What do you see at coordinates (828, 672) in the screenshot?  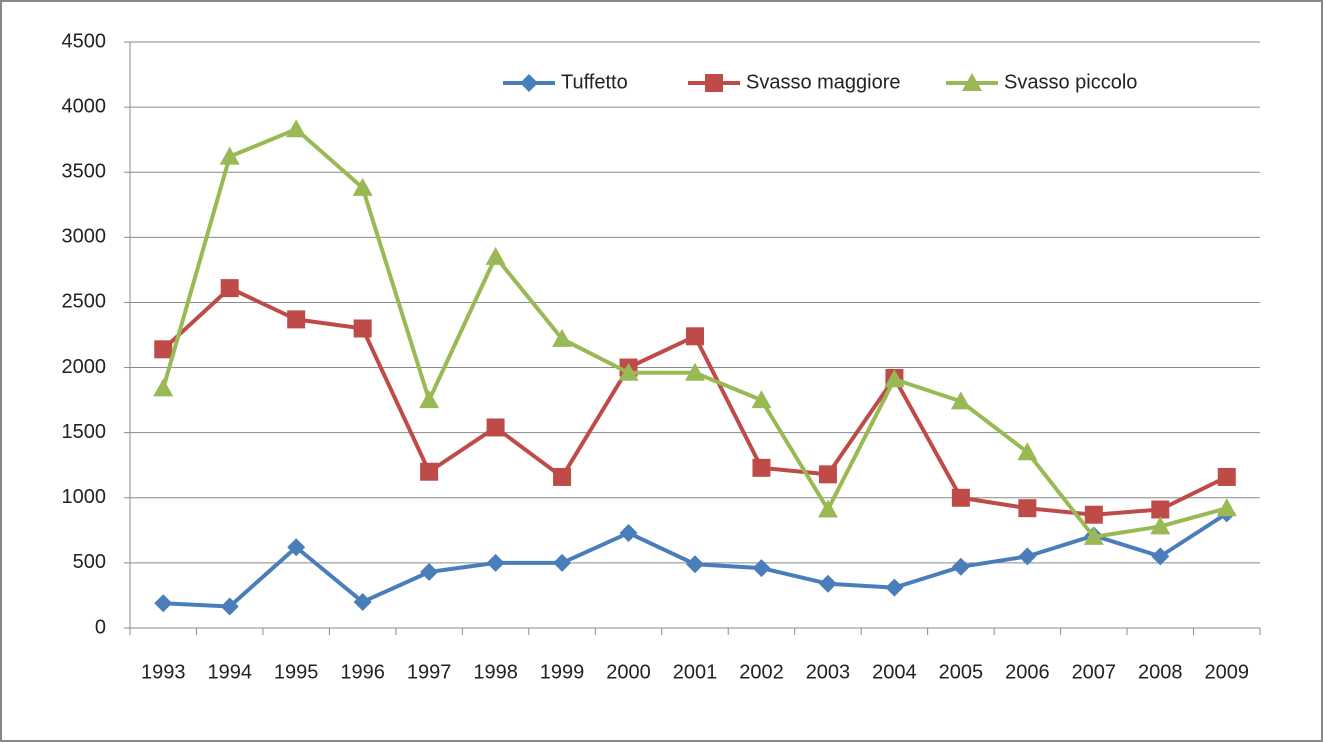 I see `x-tick-label: 2003` at bounding box center [828, 672].